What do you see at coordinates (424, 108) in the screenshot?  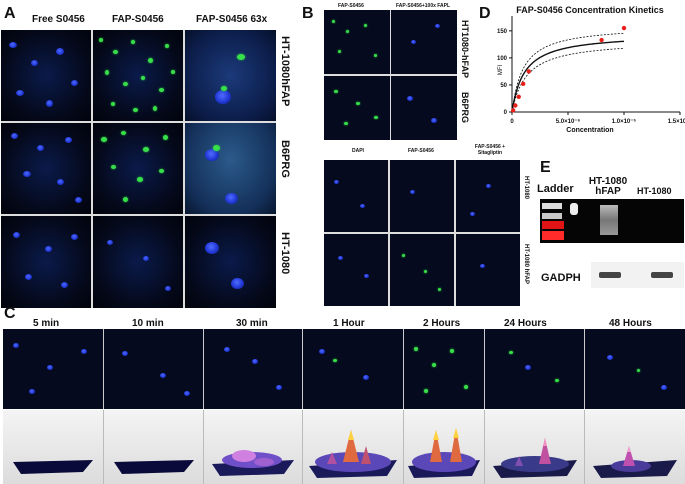 I see `micrograph-b-top-r2c2` at bounding box center [424, 108].